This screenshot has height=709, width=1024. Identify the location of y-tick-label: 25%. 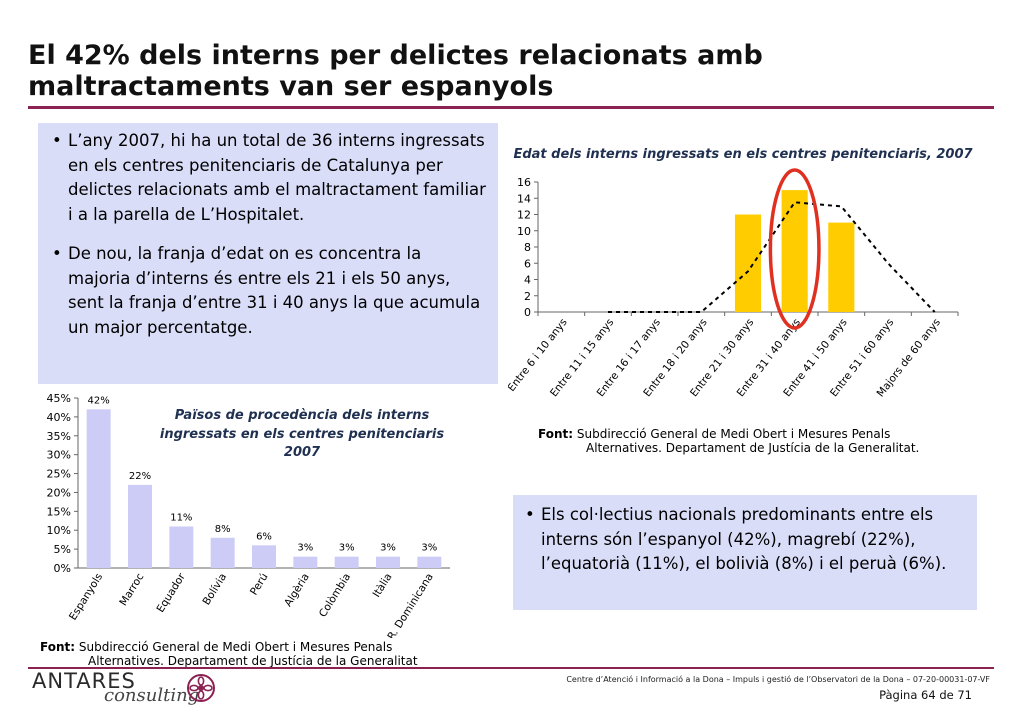
(59, 474).